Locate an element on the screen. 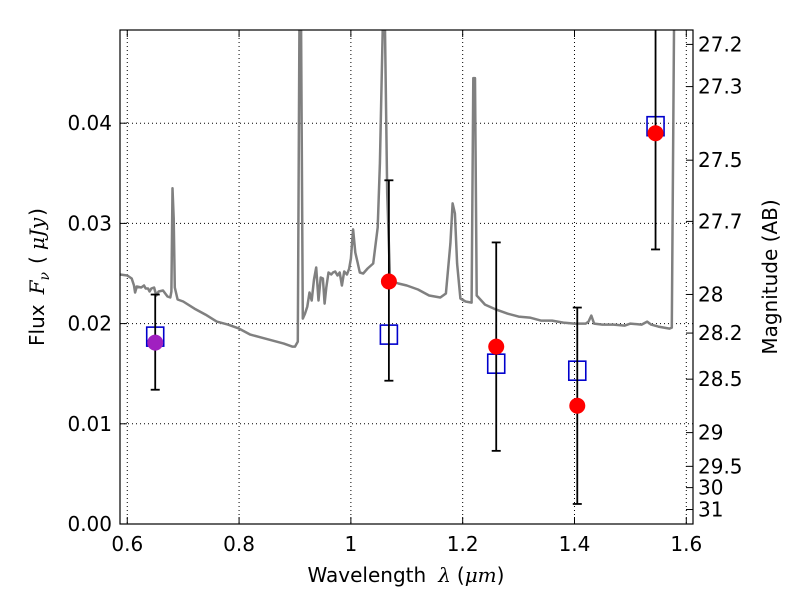  y2-tick-label: 27.7 is located at coordinates (720, 221).